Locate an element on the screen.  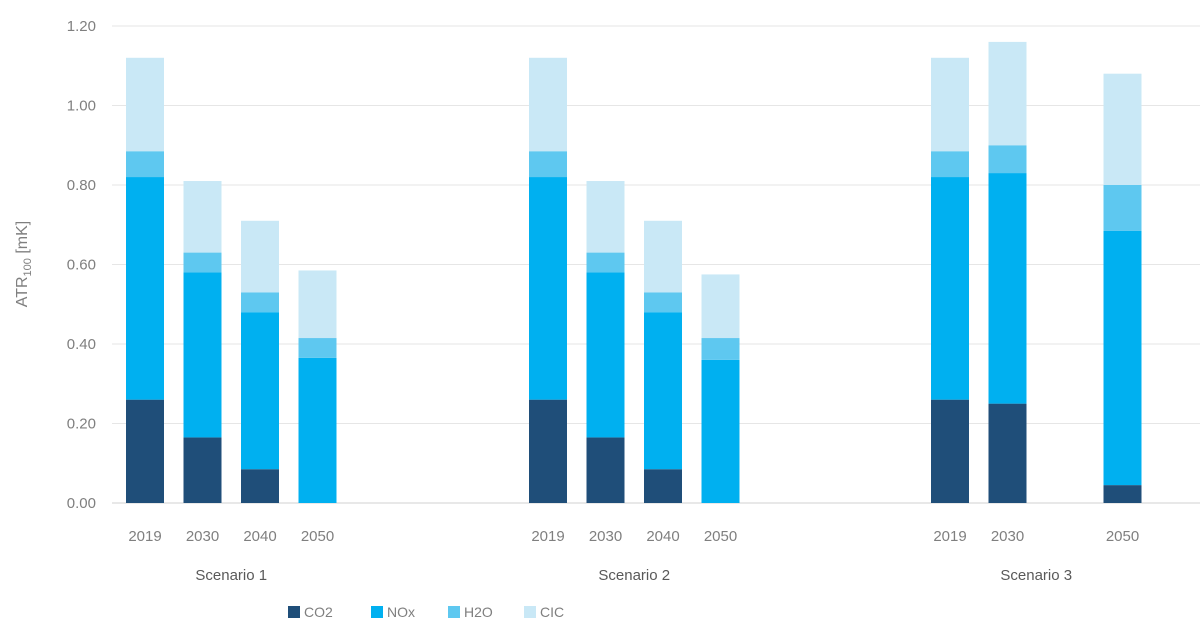
y-tick-label: 1.20 is located at coordinates (81, 26).